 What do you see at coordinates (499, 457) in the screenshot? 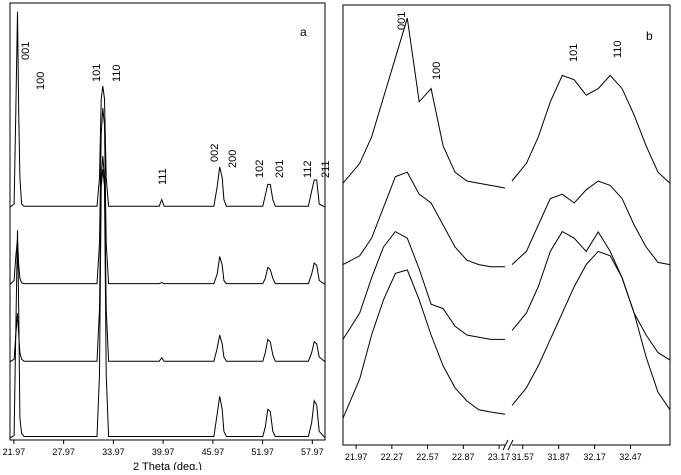
I see `x-tick-label: 23.17` at bounding box center [499, 457].